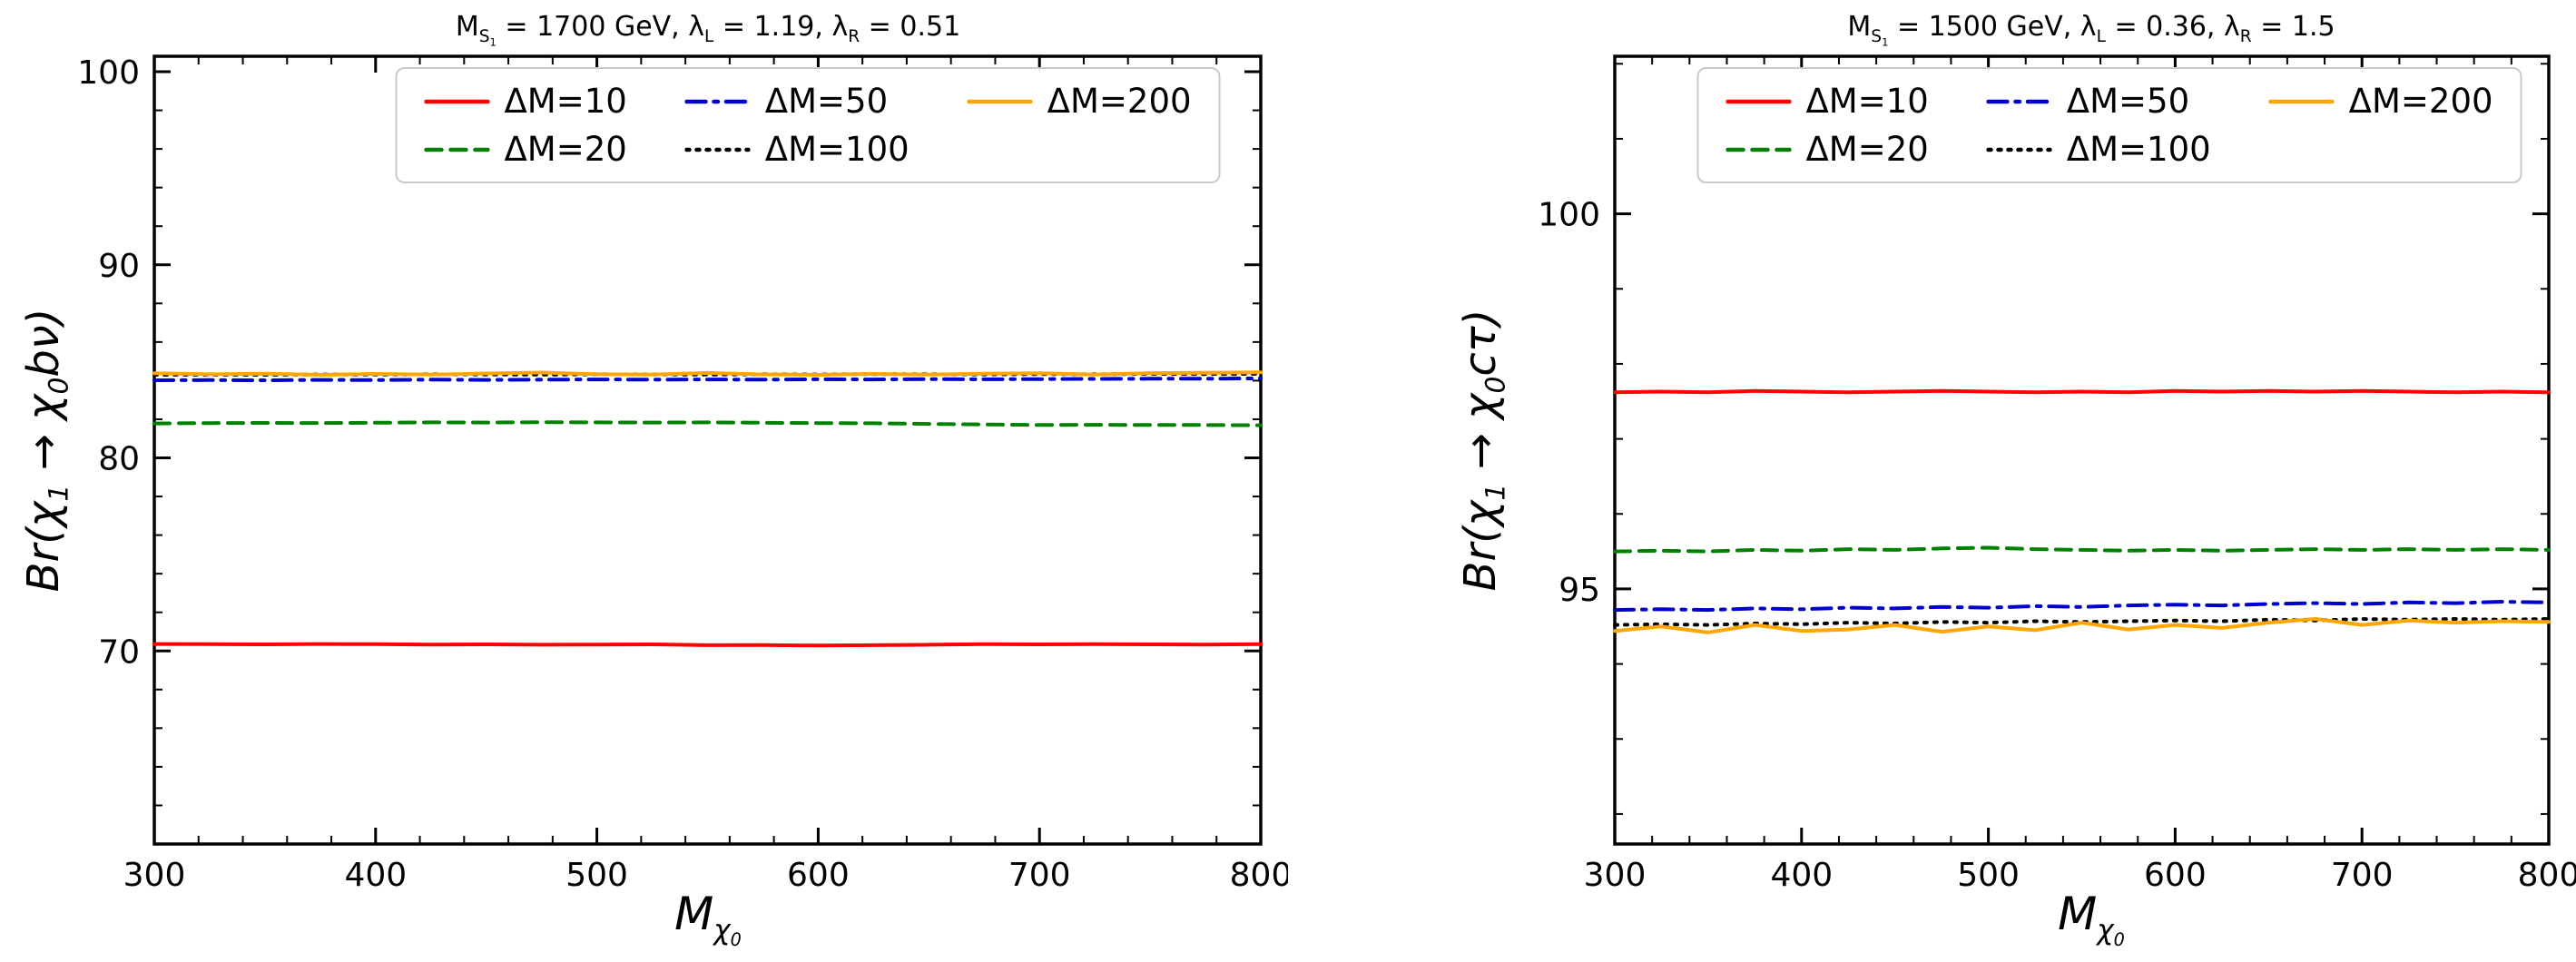 Image resolution: width=2576 pixels, height=962 pixels. Describe the element at coordinates (708, 30) in the screenshot. I see `chart-title: MS1 = 1700 GeV, λL = 1.19, λR = 0.51` at that location.